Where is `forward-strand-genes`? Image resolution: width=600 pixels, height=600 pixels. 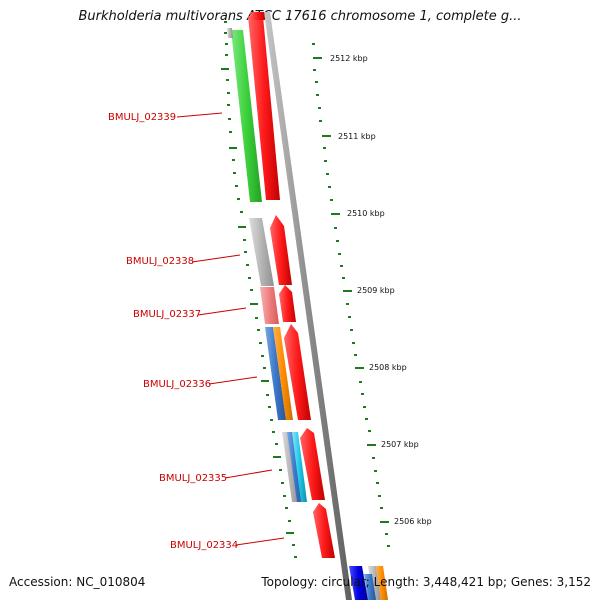 forward-strand-genes is located at coordinates (291, 287).